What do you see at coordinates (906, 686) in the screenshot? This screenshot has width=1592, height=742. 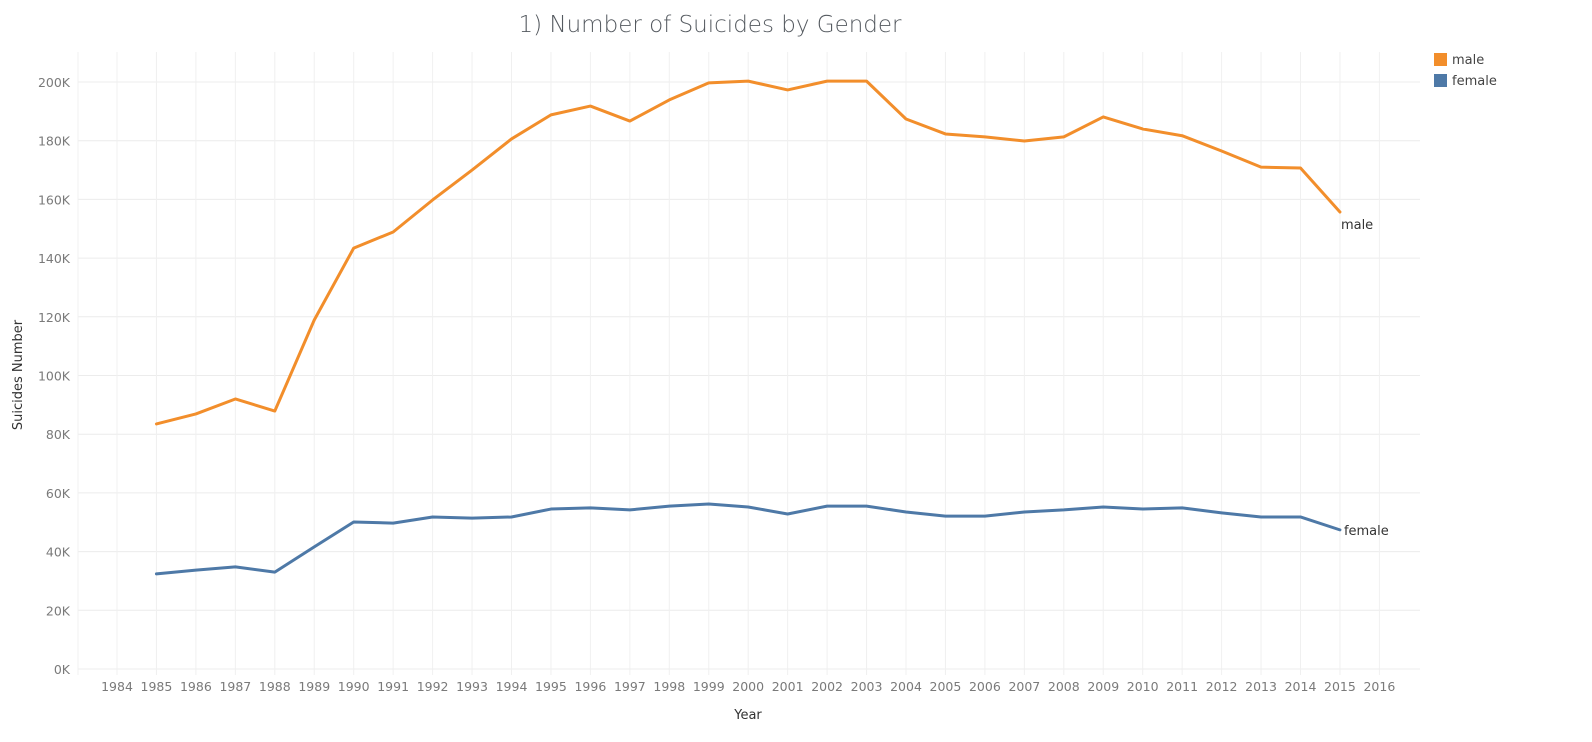 I see `x-tick-label: 2004` at bounding box center [906, 686].